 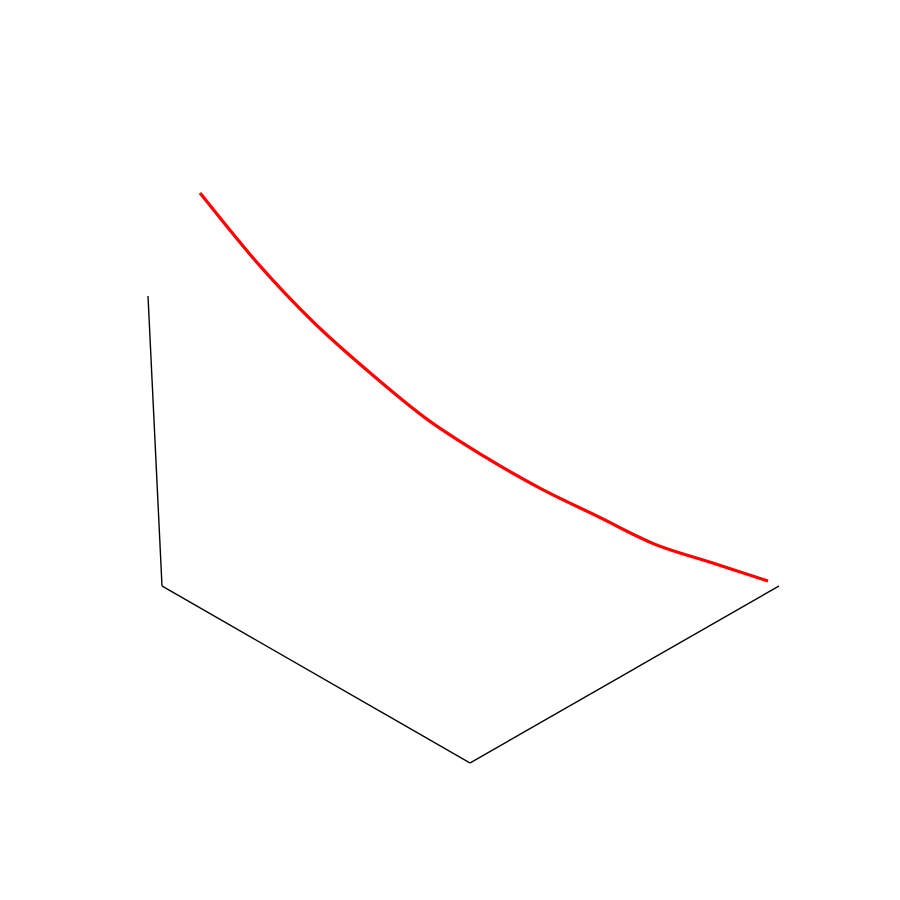 I want to click on axis-z-line, so click(x=155, y=441).